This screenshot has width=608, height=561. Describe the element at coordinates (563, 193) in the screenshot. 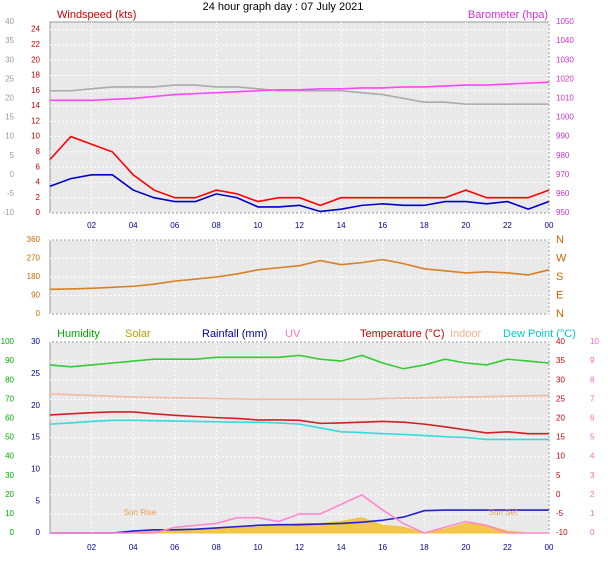

I see `y-tick-label: 960` at that location.